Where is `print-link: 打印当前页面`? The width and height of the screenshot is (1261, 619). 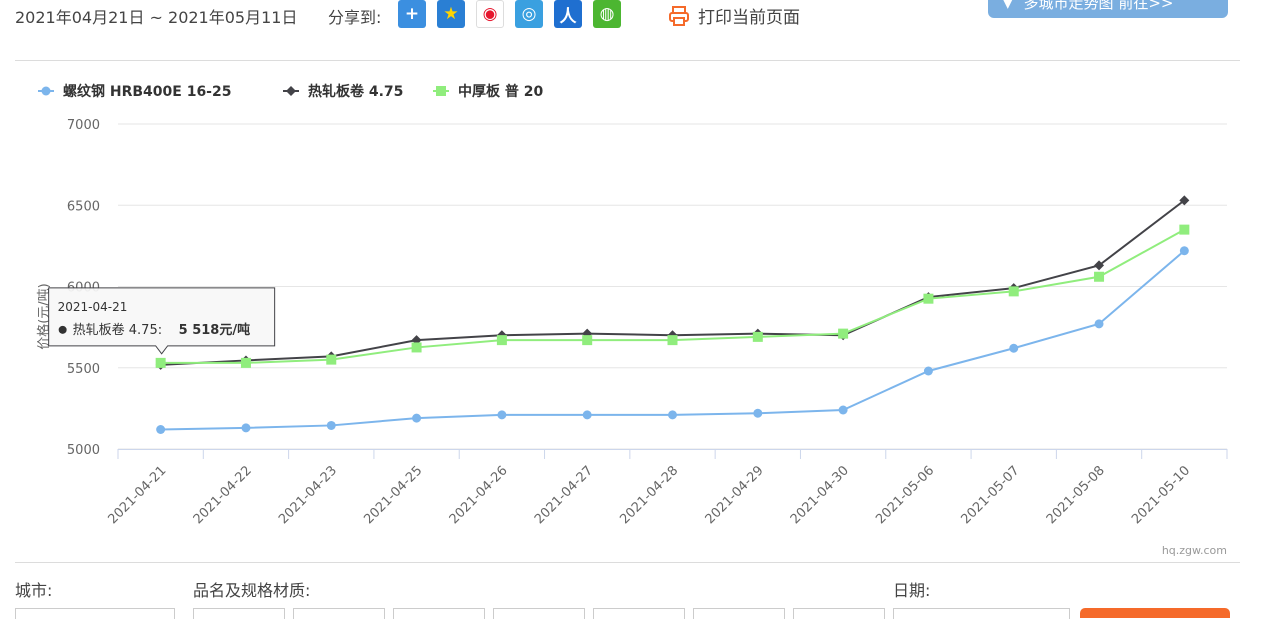
print-link: 打印当前页面 is located at coordinates (734, 15).